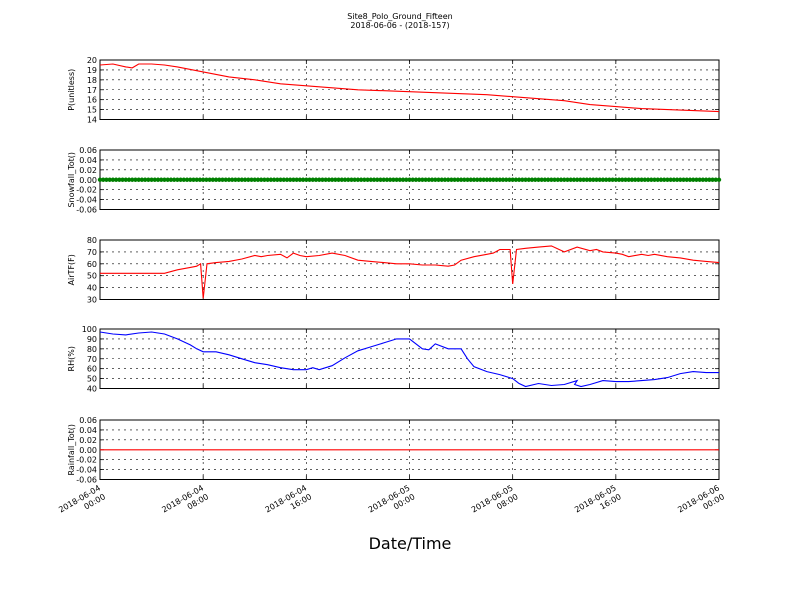  I want to click on y-tick-label: 50, so click(92, 379).